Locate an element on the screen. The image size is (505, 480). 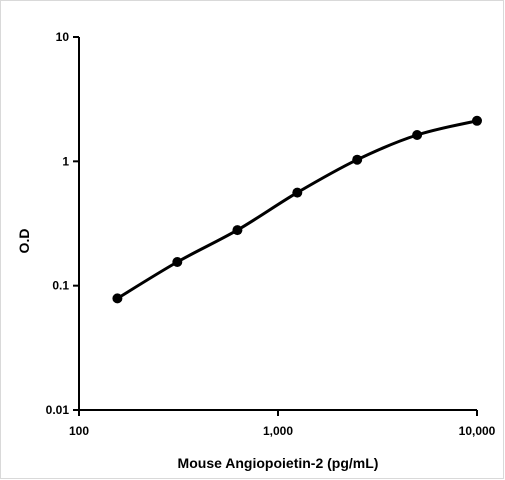
x-tick-label: 10,000 is located at coordinates (477, 431).